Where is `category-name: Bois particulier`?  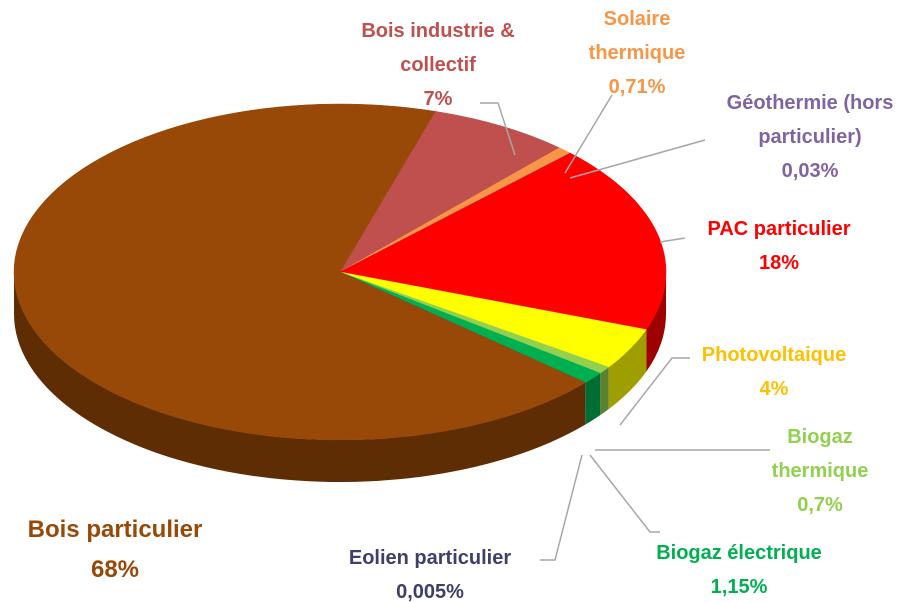
category-name: Bois particulier is located at coordinates (115, 529).